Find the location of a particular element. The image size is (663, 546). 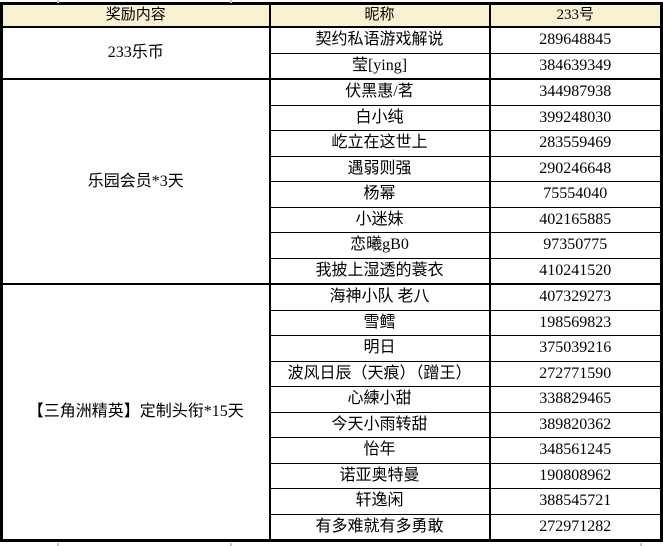

nickname-cell: 心練小甜 is located at coordinates (379, 399).